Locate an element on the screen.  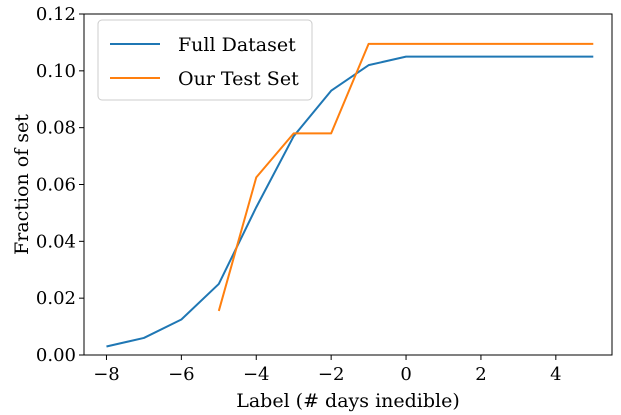
legend-label-full-dataset: Full Dataset is located at coordinates (237, 45).